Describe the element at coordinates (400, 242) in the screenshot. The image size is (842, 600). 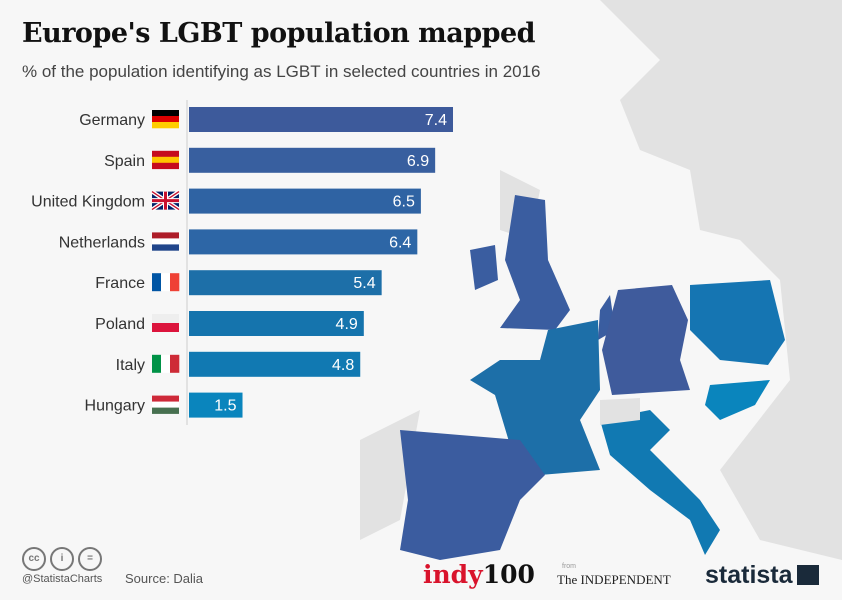
I see `data-label: 6.4` at that location.